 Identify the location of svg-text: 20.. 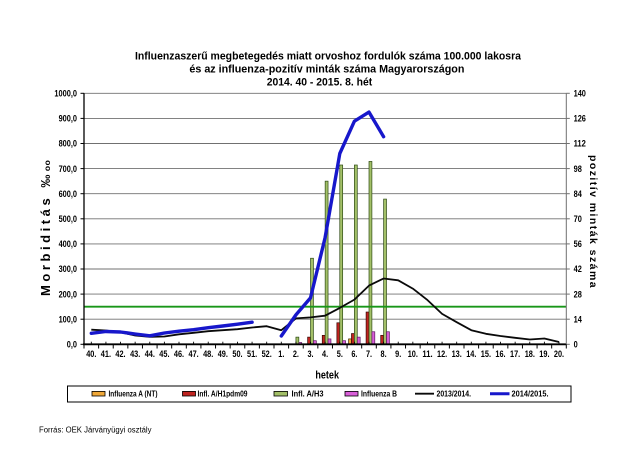
(559, 354).